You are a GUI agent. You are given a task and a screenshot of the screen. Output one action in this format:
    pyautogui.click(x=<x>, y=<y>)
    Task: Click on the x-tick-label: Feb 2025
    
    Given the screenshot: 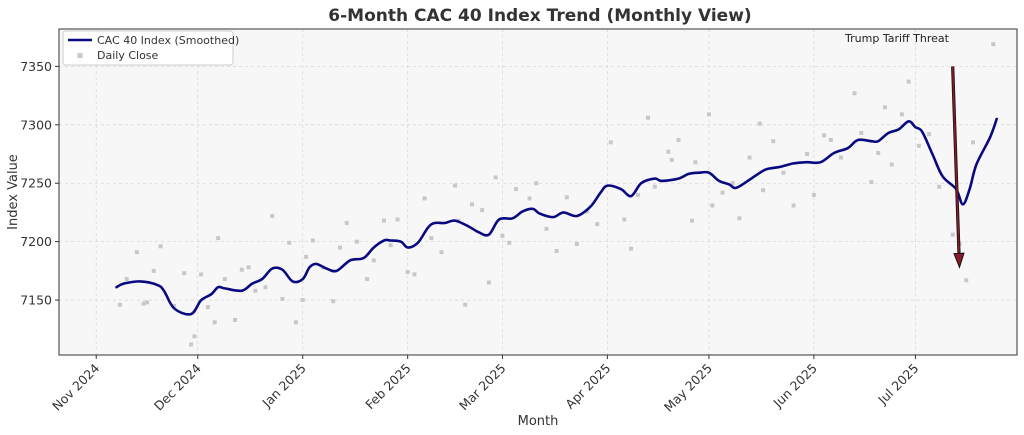 What is the action you would take?
    pyautogui.click(x=388, y=387)
    